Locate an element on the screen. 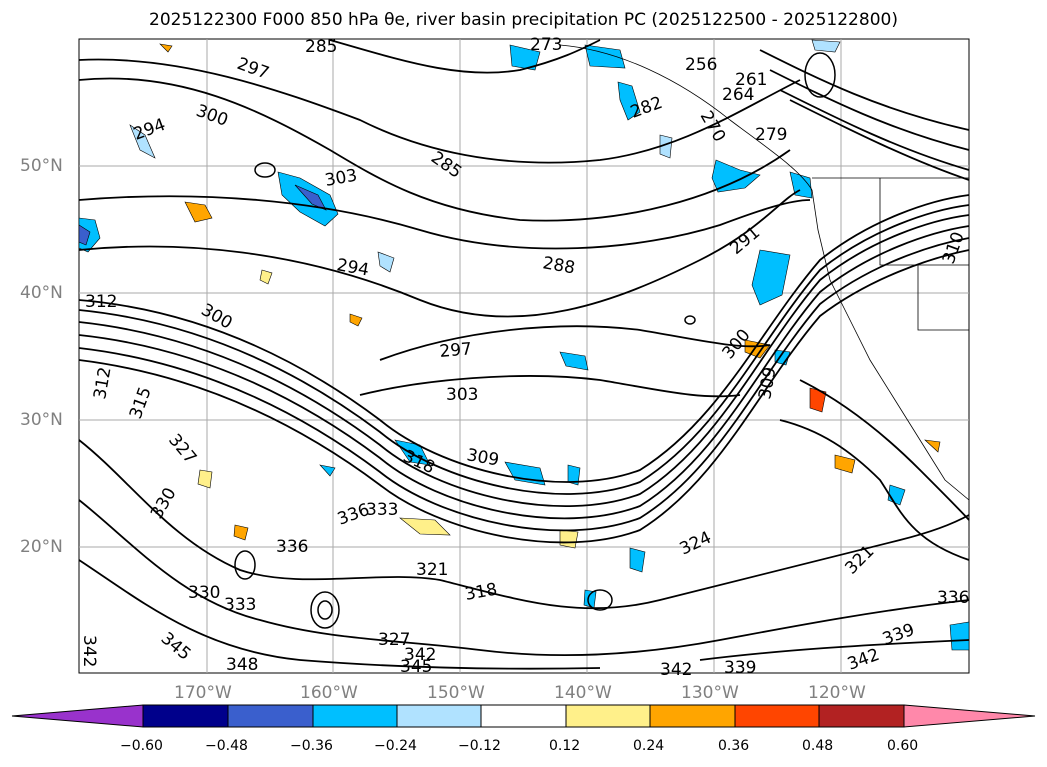  contour-label: 321 is located at coordinates (432, 570).